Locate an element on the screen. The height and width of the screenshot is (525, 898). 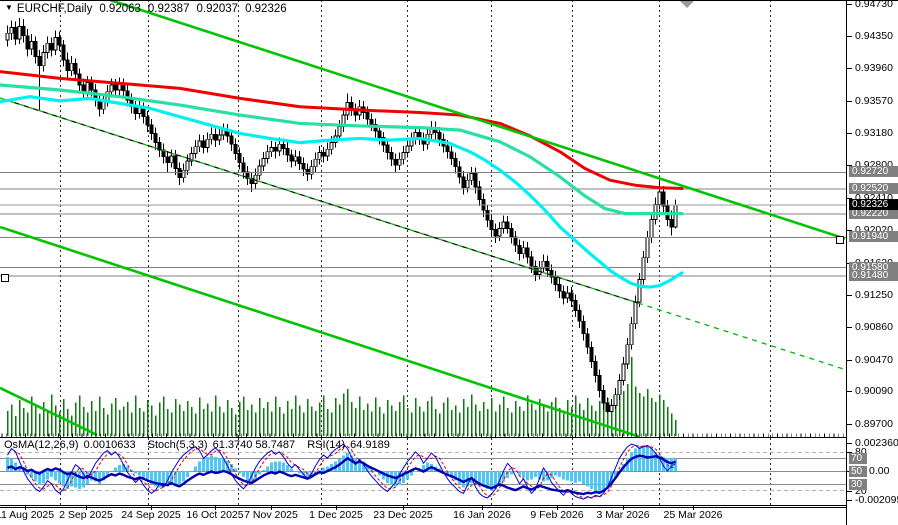
volume-histogram is located at coordinates (342, 396).